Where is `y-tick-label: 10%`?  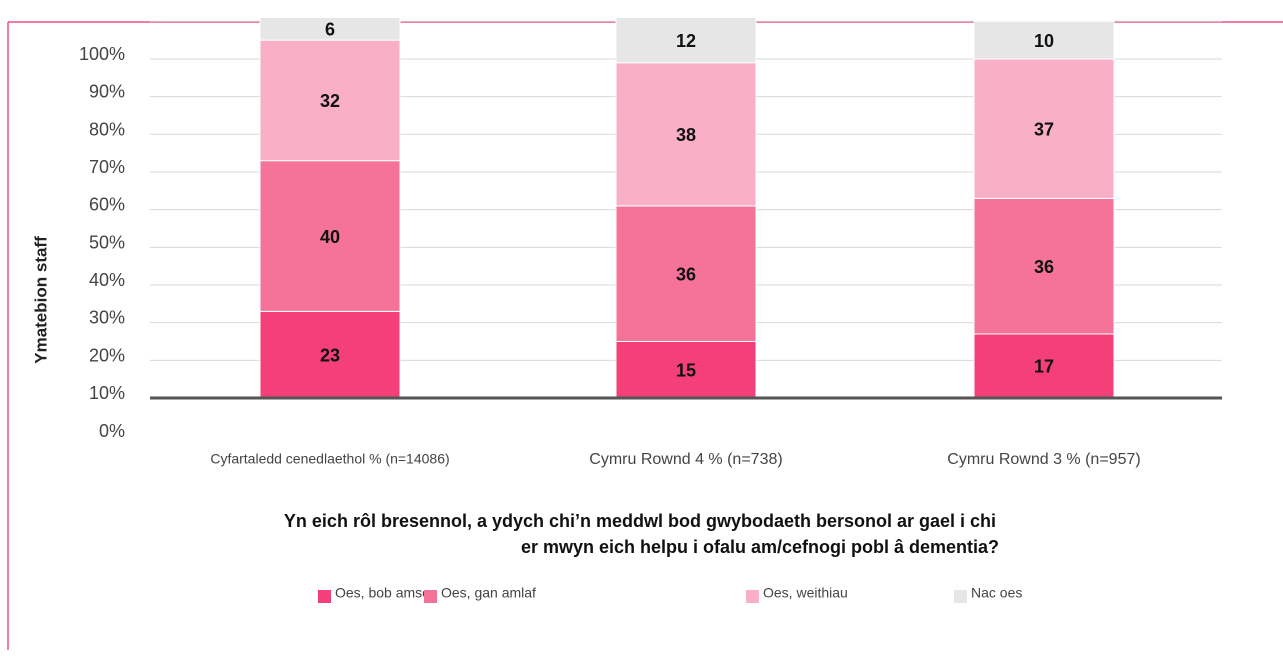 y-tick-label: 10% is located at coordinates (107, 393).